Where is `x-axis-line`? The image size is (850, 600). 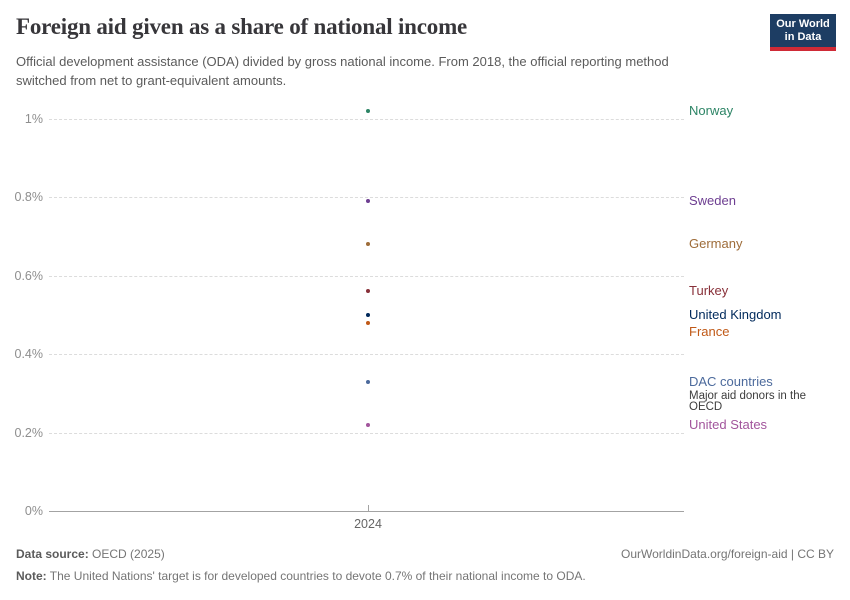 x-axis-line is located at coordinates (366, 511).